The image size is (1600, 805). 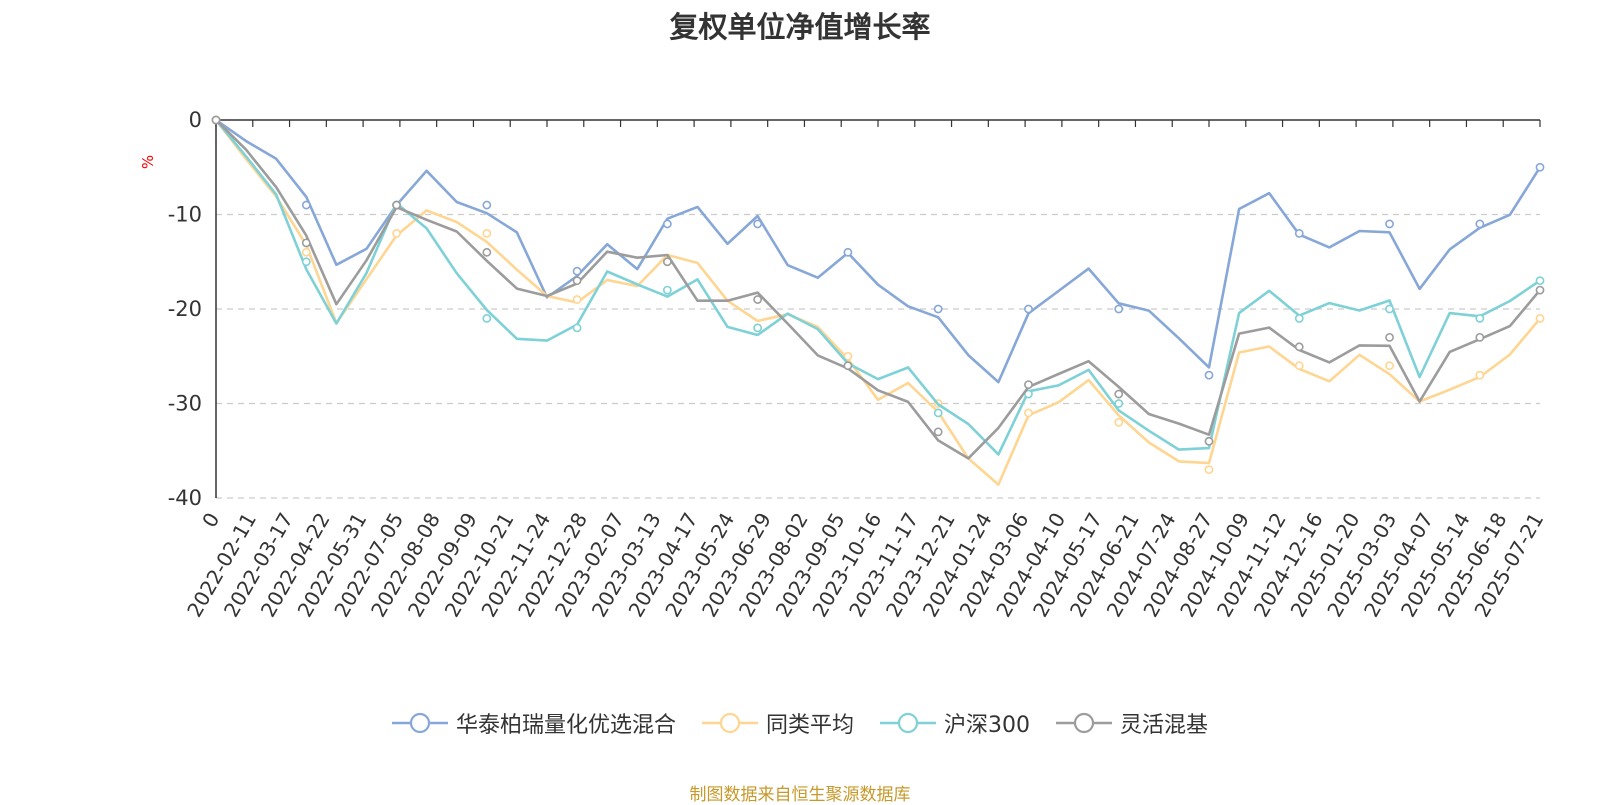 What do you see at coordinates (987, 725) in the screenshot?
I see `legend-label: 沪深300` at bounding box center [987, 725].